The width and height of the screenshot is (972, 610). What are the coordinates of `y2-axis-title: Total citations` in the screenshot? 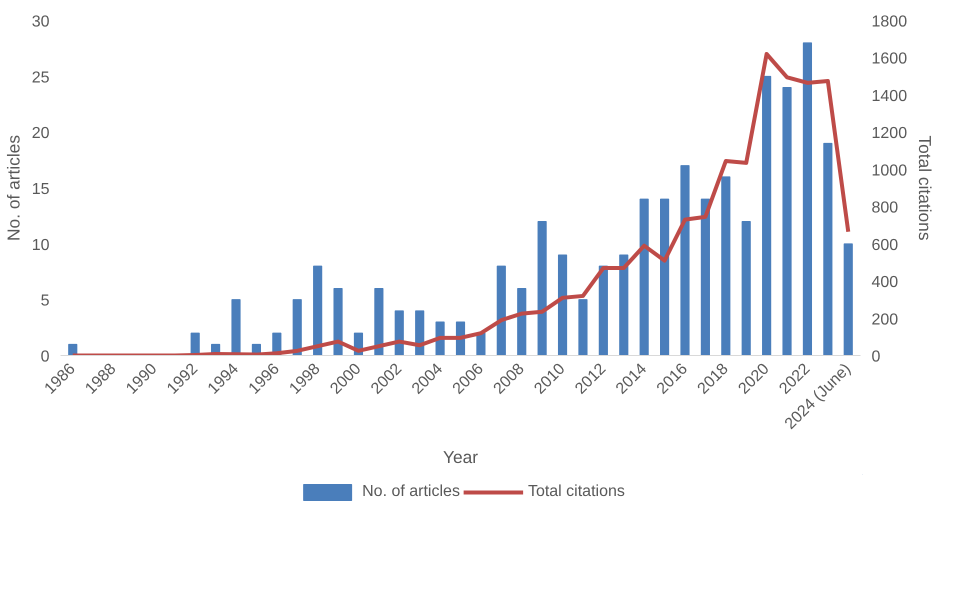 It's located at (925, 188).